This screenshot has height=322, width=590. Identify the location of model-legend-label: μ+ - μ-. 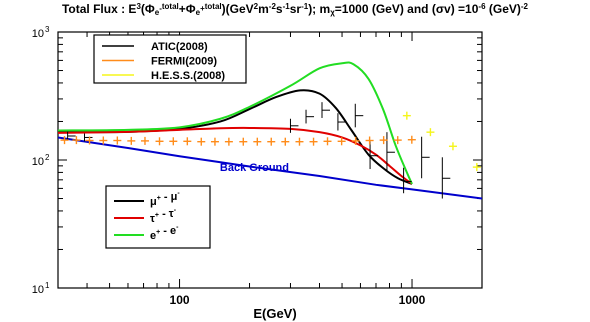
(165, 199).